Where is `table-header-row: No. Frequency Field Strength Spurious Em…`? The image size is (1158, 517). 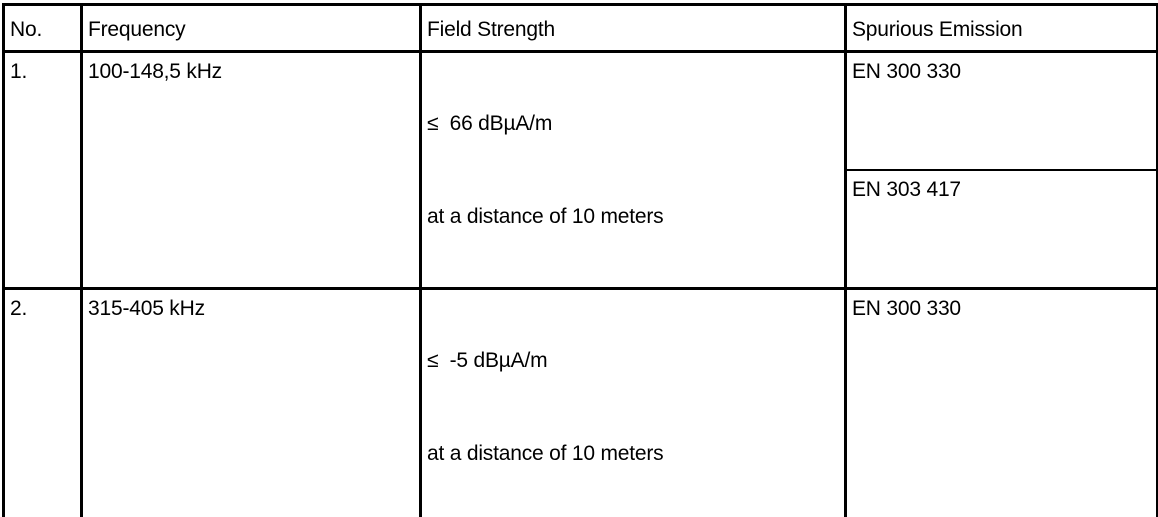
table-header-row: No. Frequency Field Strength Spurious Em… is located at coordinates (580, 28).